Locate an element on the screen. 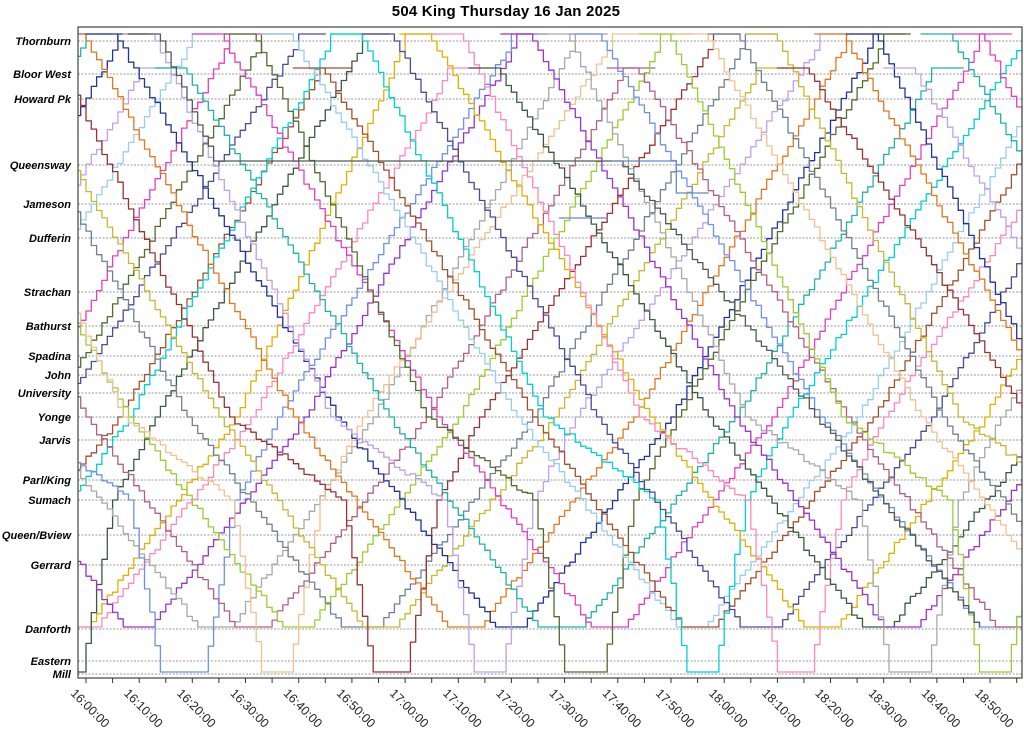  y-axis-label: Danforth is located at coordinates (48, 630).